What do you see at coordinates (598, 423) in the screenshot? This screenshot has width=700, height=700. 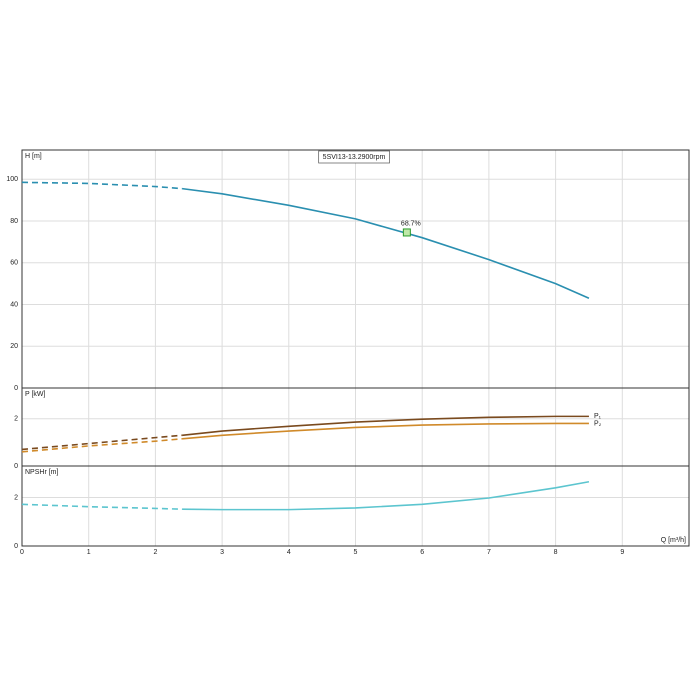 I see `legend-label: P₂` at bounding box center [598, 423].